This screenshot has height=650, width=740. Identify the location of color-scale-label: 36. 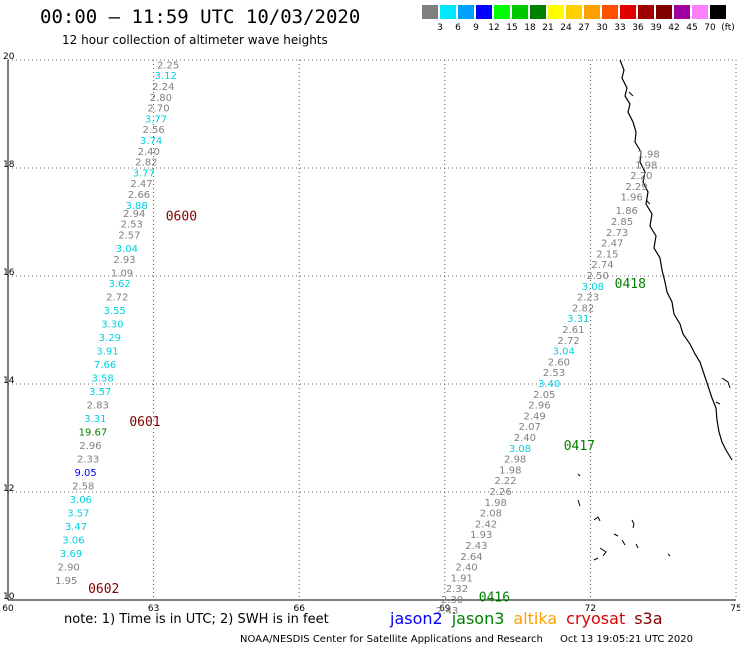
(638, 28).